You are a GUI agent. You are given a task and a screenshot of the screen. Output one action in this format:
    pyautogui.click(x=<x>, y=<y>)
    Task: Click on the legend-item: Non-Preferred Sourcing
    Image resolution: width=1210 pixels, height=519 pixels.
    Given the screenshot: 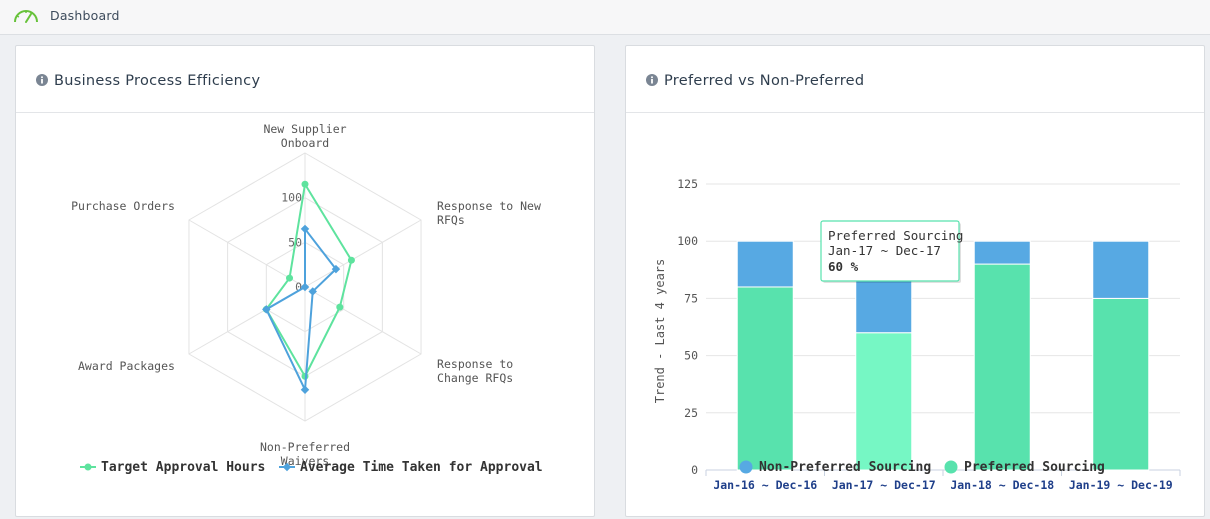 What is the action you would take?
    pyautogui.click(x=835, y=467)
    